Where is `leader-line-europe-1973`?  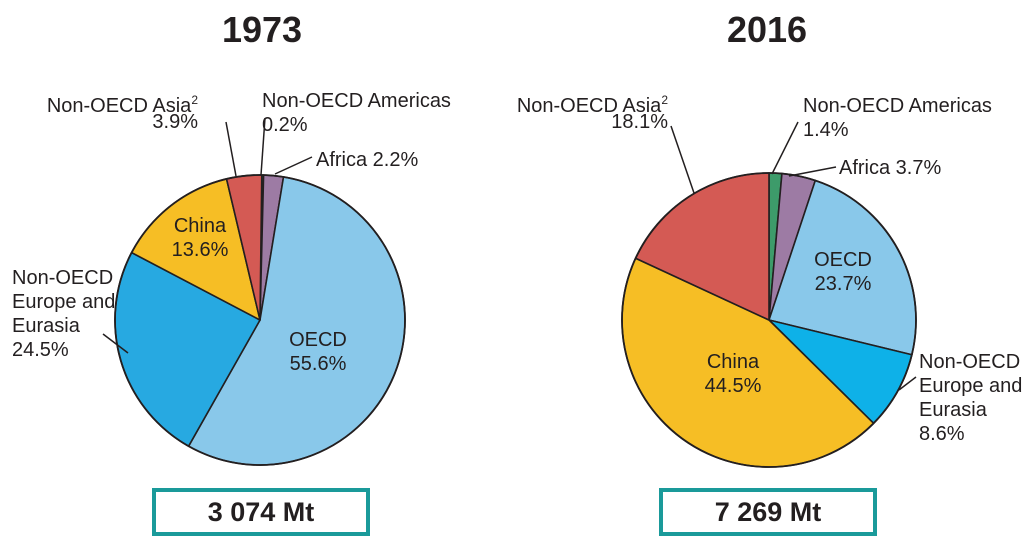
leader-line-europe-1973 is located at coordinates (115, 343).